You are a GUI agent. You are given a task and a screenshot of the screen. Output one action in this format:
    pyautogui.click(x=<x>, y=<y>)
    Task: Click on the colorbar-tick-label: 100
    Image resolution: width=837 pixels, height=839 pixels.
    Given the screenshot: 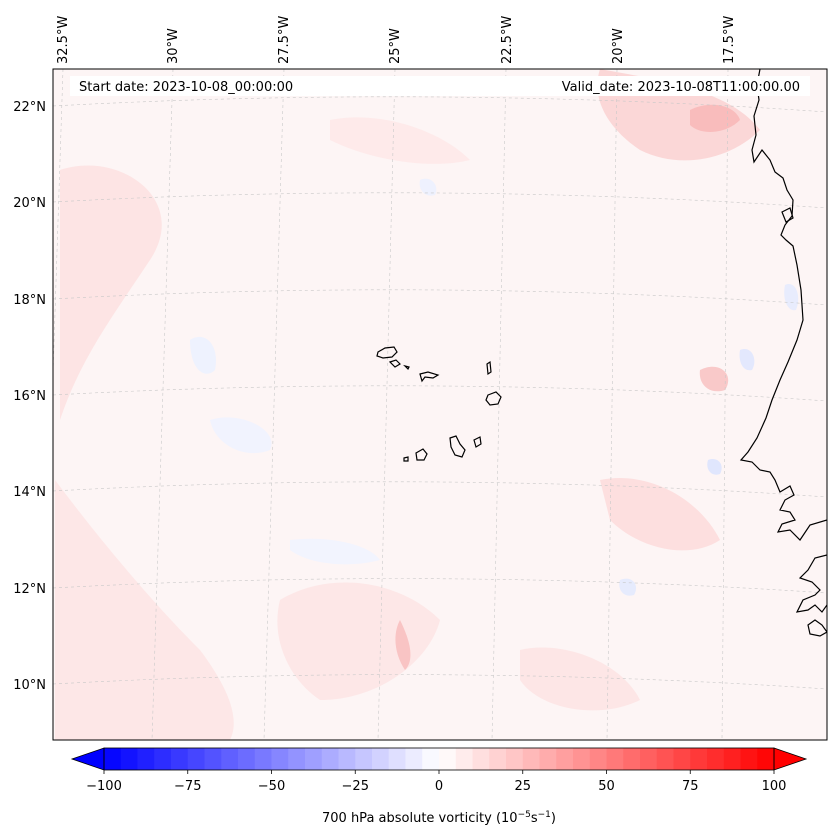 What is the action you would take?
    pyautogui.click(x=774, y=786)
    